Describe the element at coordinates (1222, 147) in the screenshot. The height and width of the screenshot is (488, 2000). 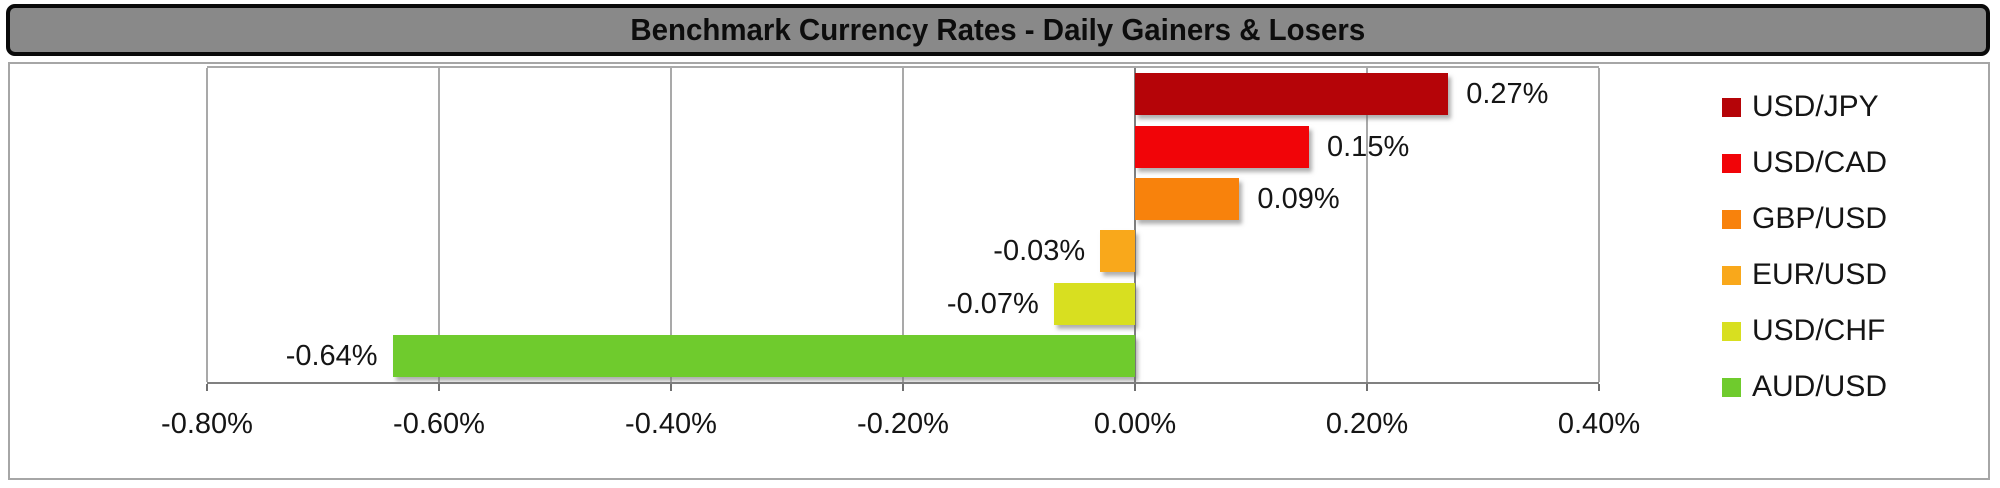
I see `bar-usd-cad` at that location.